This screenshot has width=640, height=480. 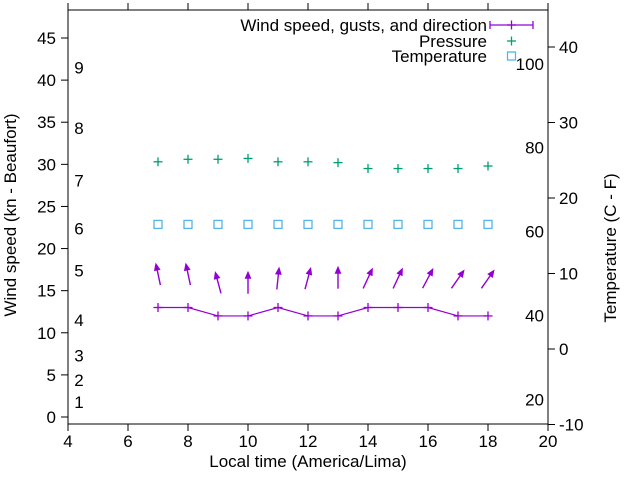 What do you see at coordinates (488, 441) in the screenshot?
I see `x-tick-label: 18` at bounding box center [488, 441].